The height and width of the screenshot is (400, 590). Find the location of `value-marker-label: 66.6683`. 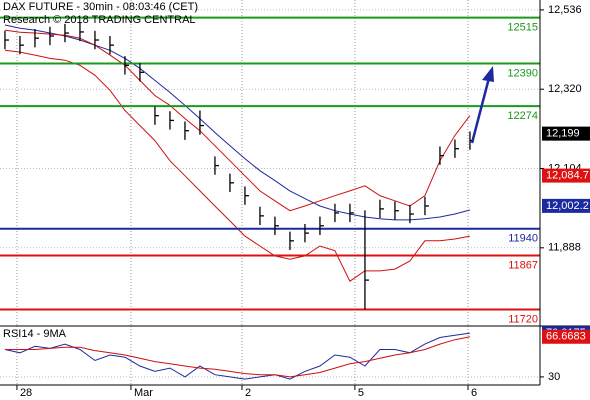

value-marker-label: 66.6683 is located at coordinates (566, 337).